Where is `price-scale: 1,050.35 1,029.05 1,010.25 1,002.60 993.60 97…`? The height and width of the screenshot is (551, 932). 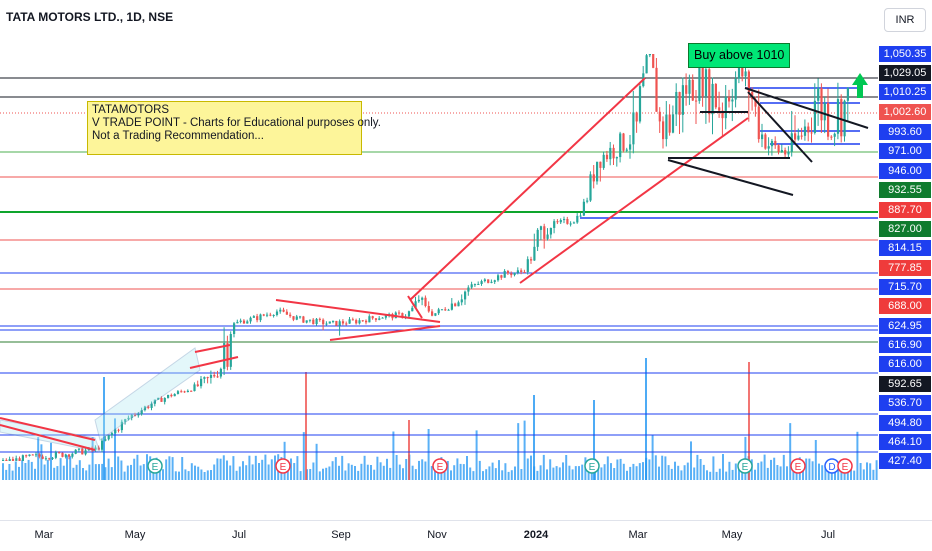 price-scale: 1,050.35 1,029.05 1,010.25 1,002.60 993.60 97… is located at coordinates (905, 260).